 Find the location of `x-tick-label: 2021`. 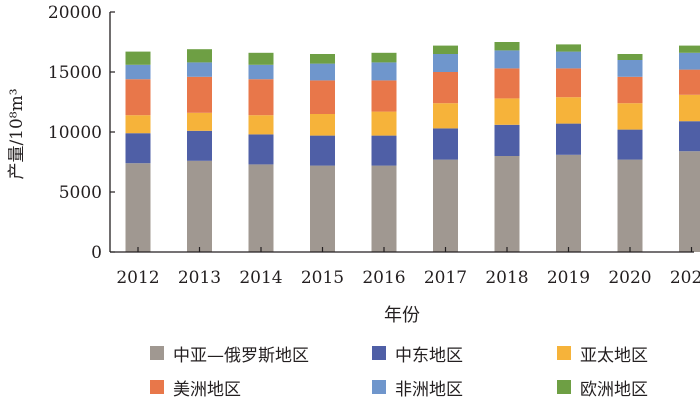

x-tick-label: 2021 is located at coordinates (685, 278).